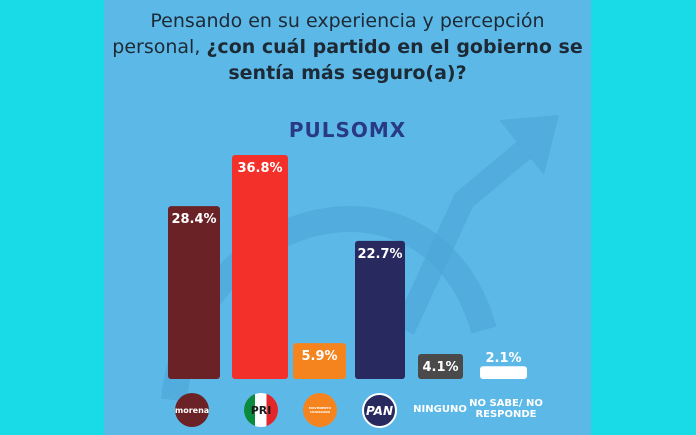 The width and height of the screenshot is (696, 435). What do you see at coordinates (503, 358) in the screenshot?
I see `bar-value-label: 2.1%` at bounding box center [503, 358].